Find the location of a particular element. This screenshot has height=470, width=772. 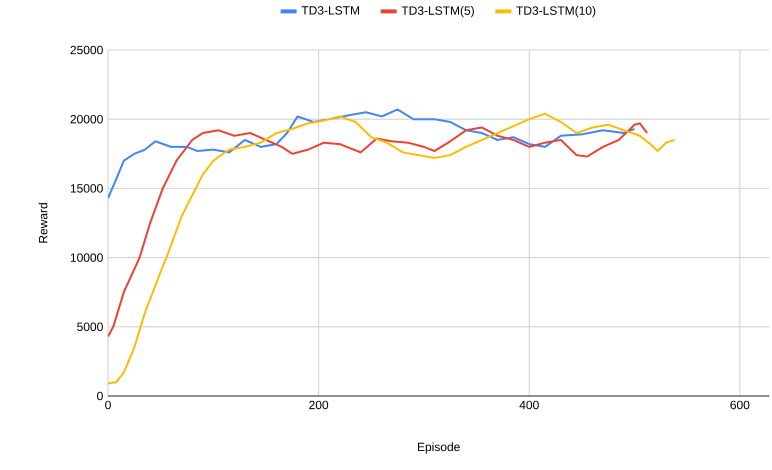

x-tick-label: 0 is located at coordinates (108, 405).